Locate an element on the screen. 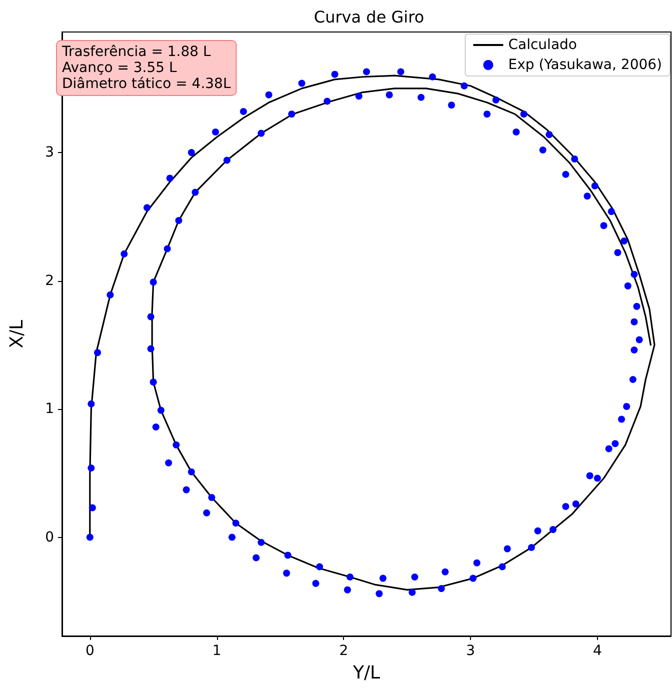  y-tick-label: 0 is located at coordinates (49, 537).